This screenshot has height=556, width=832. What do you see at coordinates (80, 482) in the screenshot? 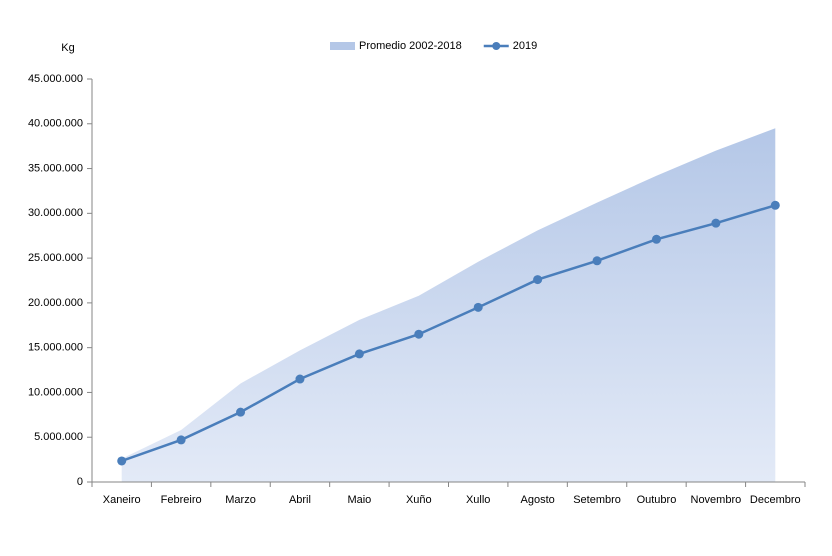
I see `y-tick-label: 0` at bounding box center [80, 482].